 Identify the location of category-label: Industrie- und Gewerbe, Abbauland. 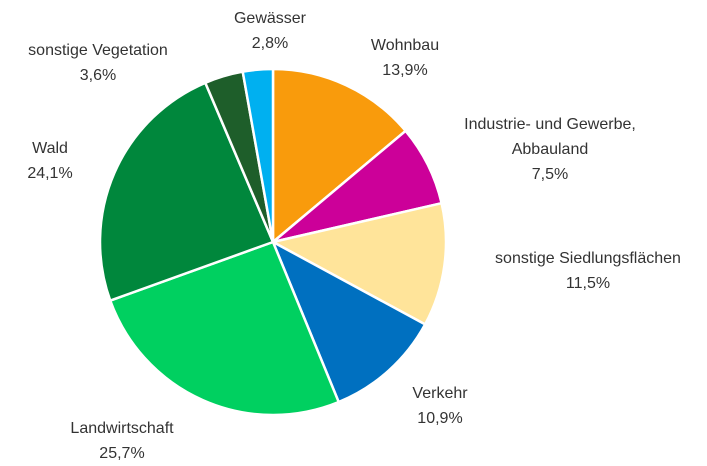
(550, 137).